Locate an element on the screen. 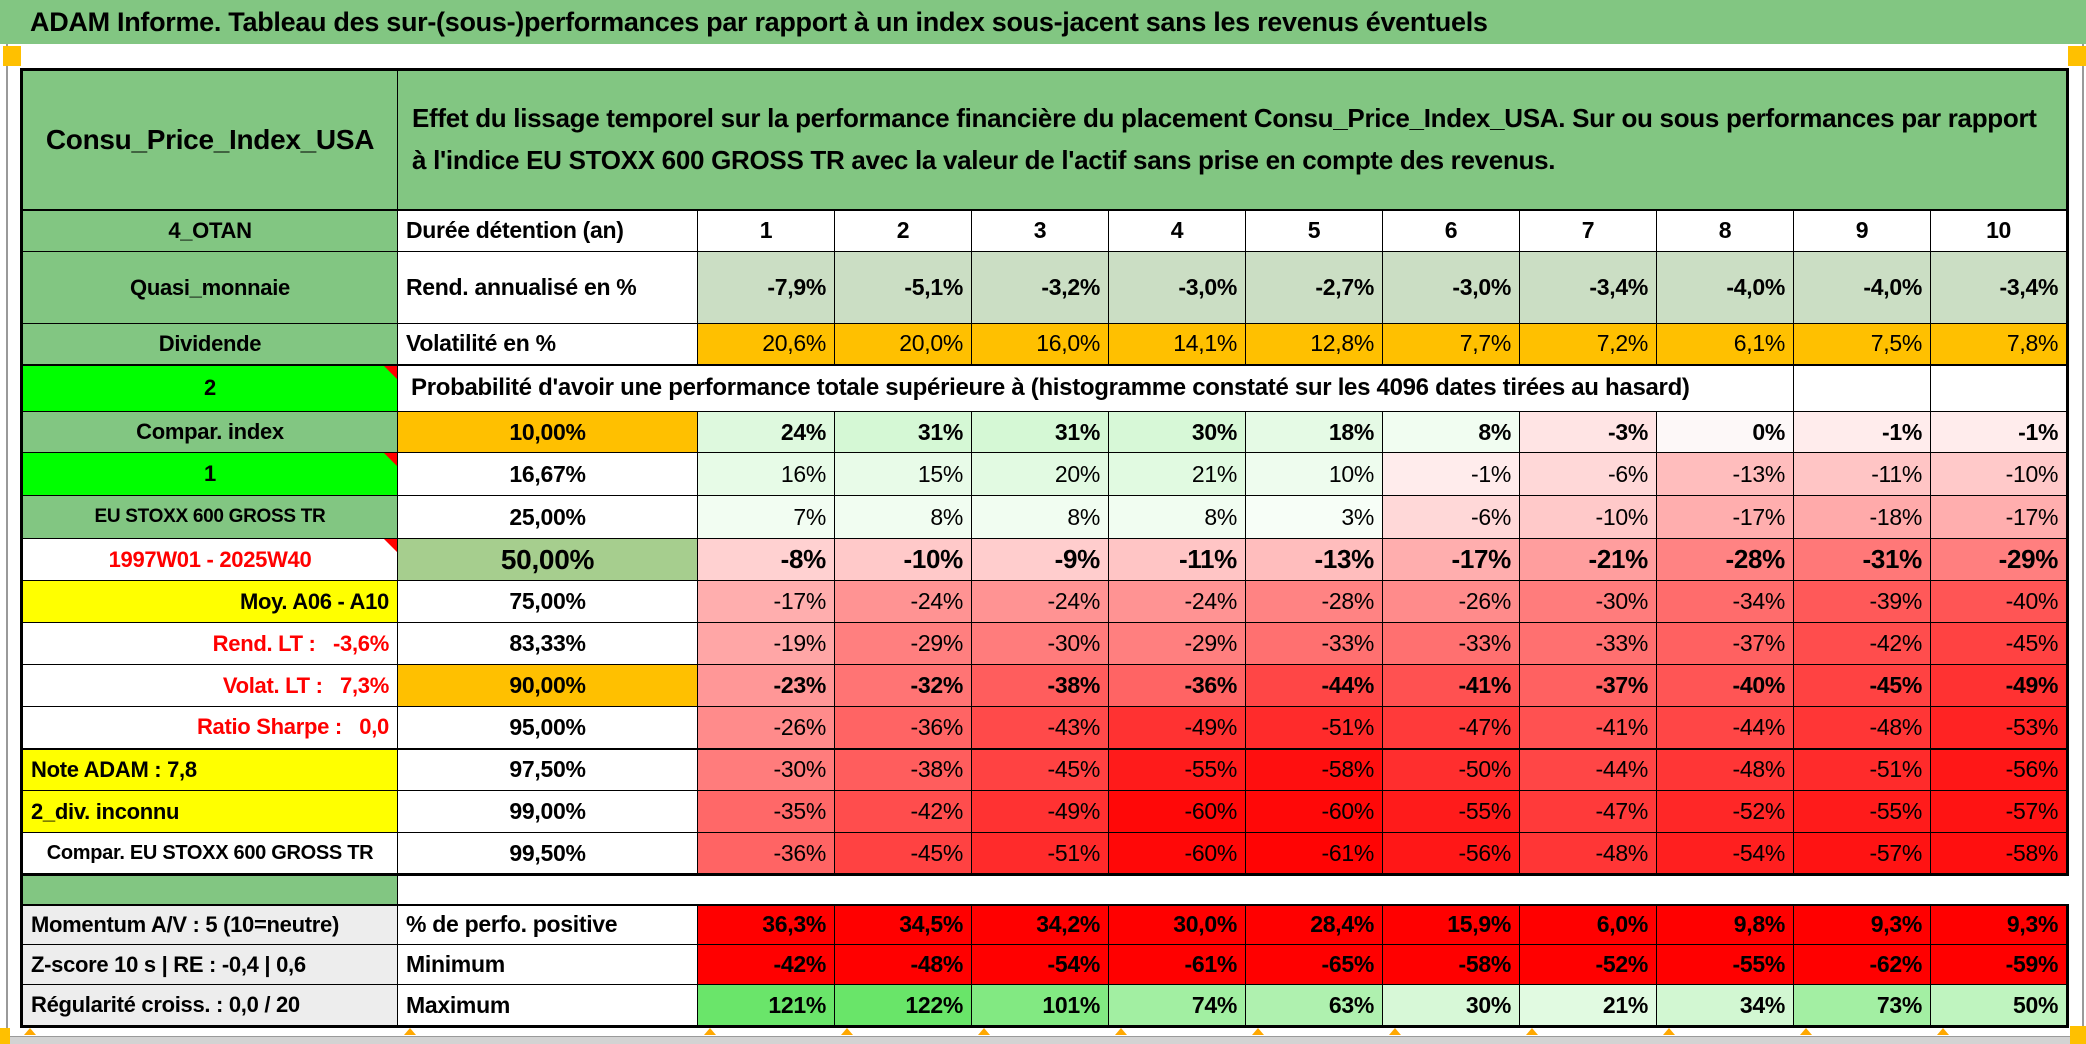 This screenshot has height=1044, width=2086. value-cell-14-3: -51% is located at coordinates (1040, 854).